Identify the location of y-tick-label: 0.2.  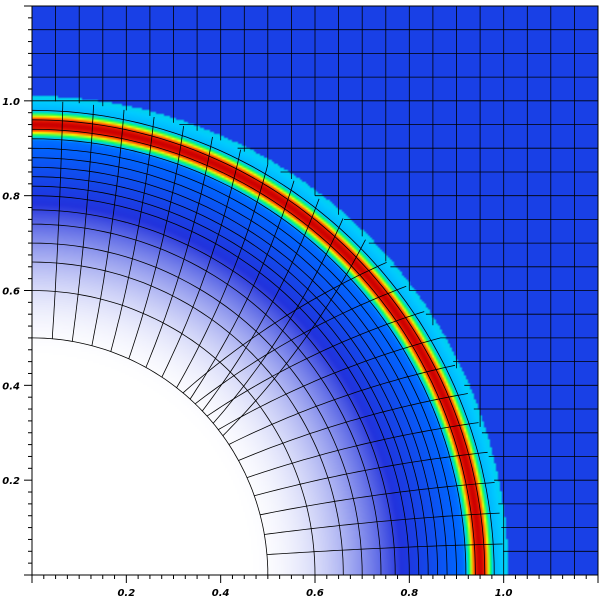
(11, 481).